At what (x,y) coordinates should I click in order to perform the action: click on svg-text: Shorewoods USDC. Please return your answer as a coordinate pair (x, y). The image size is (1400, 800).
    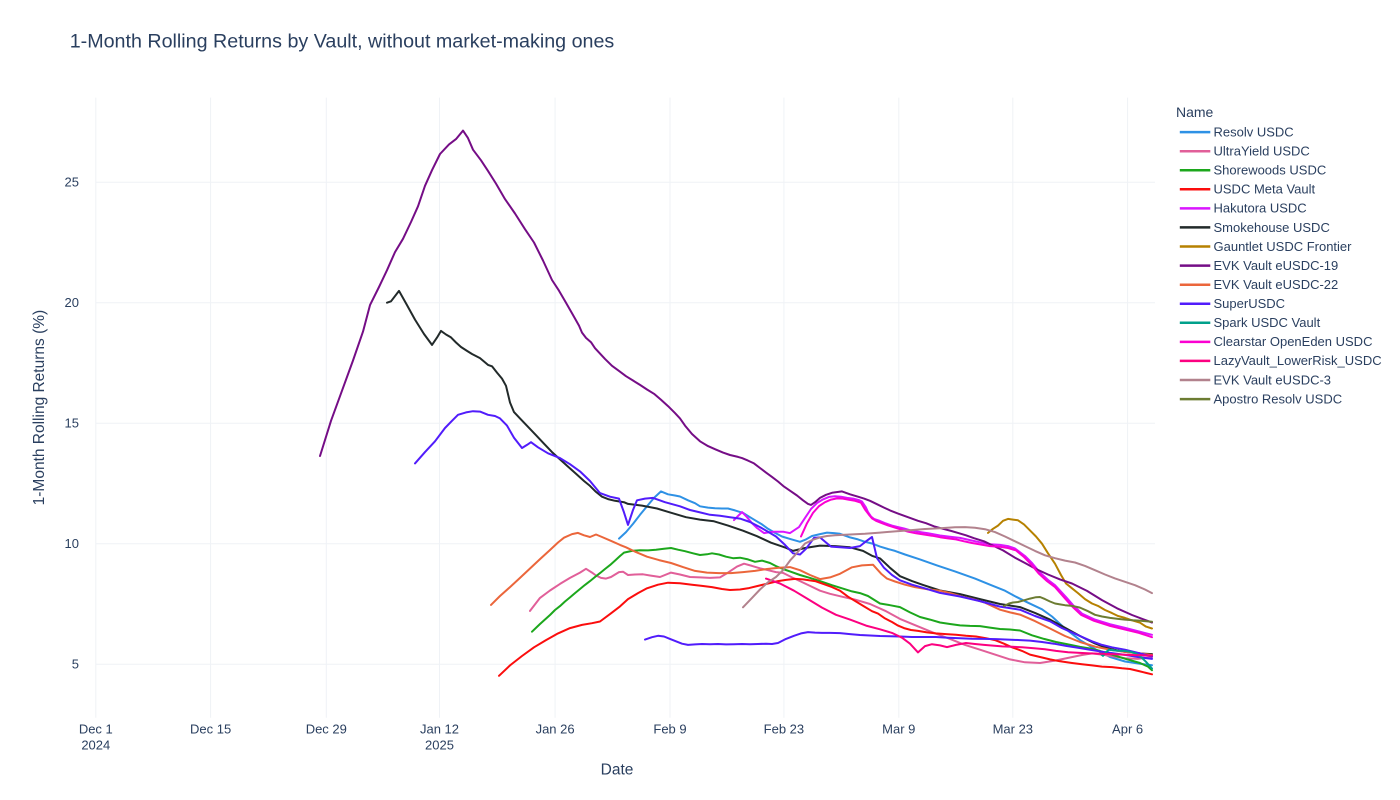
    Looking at the image, I should click on (1270, 170).